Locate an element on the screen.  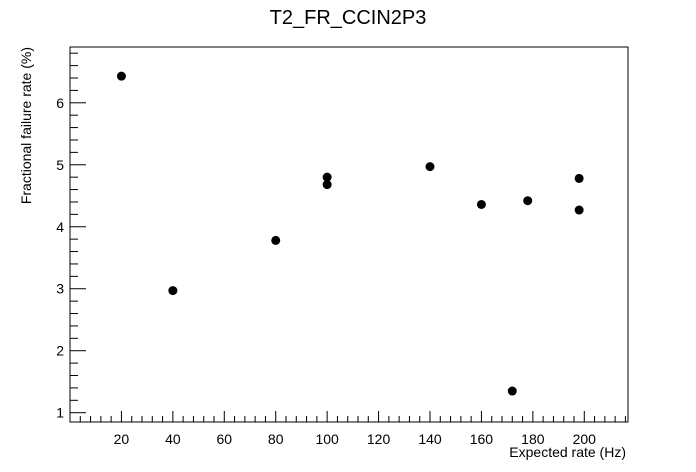
x-axis: 20 40 60 80 100 120 140 160 180 200 is located at coordinates (352, 429).